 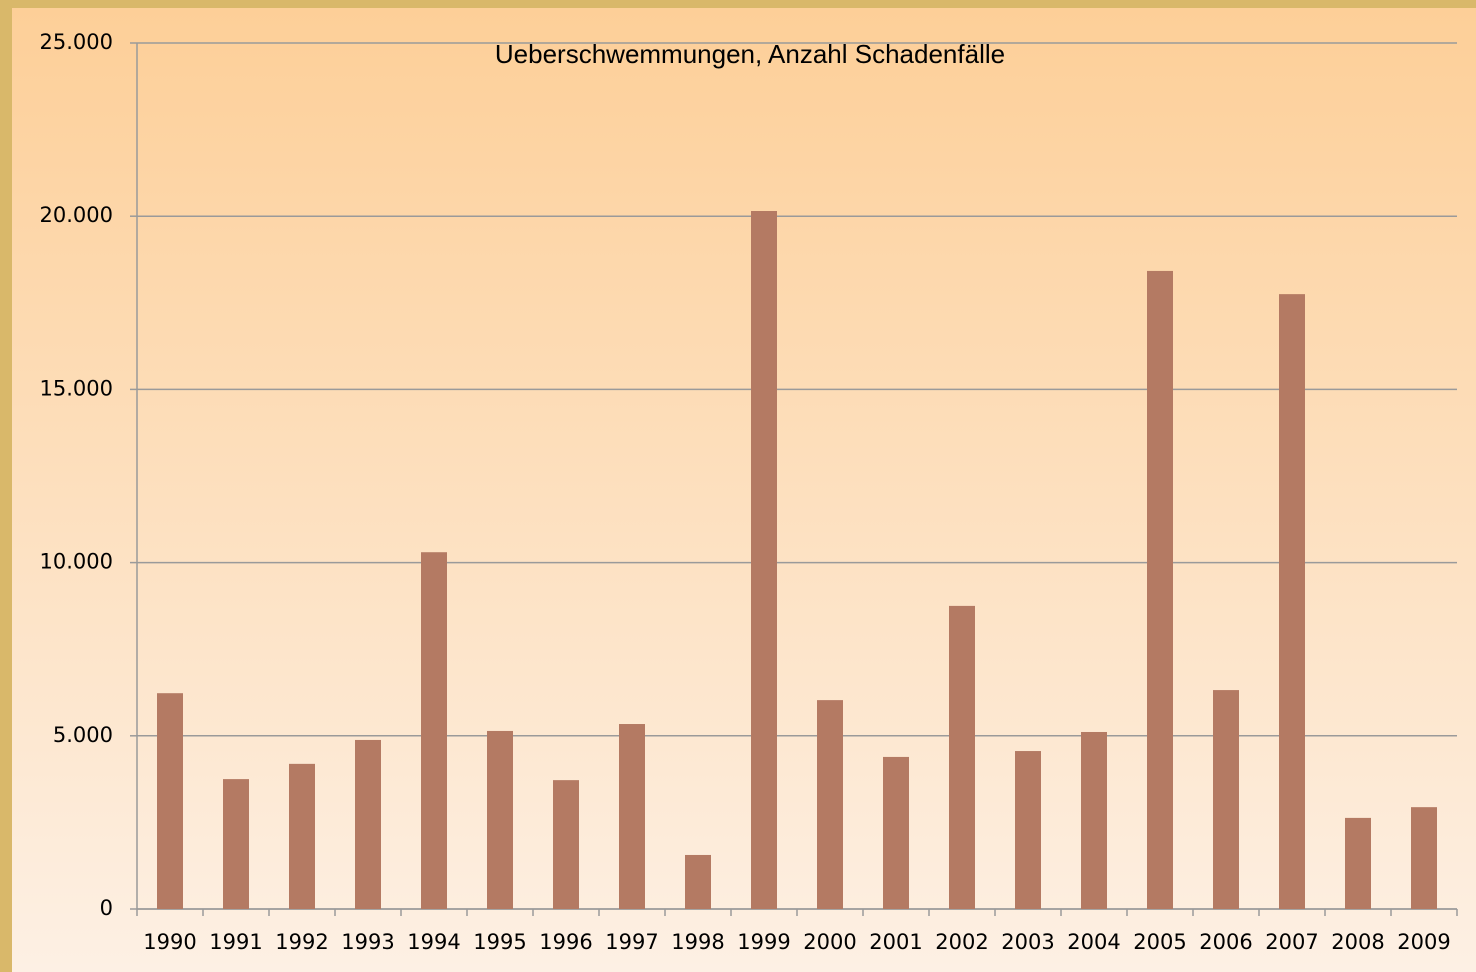 What do you see at coordinates (301, 942) in the screenshot?
I see `x-tick-label: 1992` at bounding box center [301, 942].